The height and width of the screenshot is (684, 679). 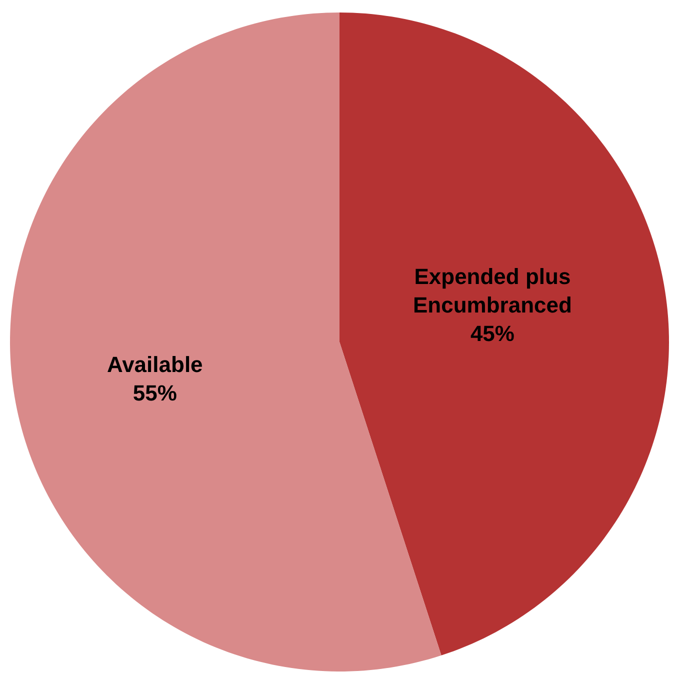 What do you see at coordinates (155, 364) in the screenshot?
I see `slice-label: Available` at bounding box center [155, 364].